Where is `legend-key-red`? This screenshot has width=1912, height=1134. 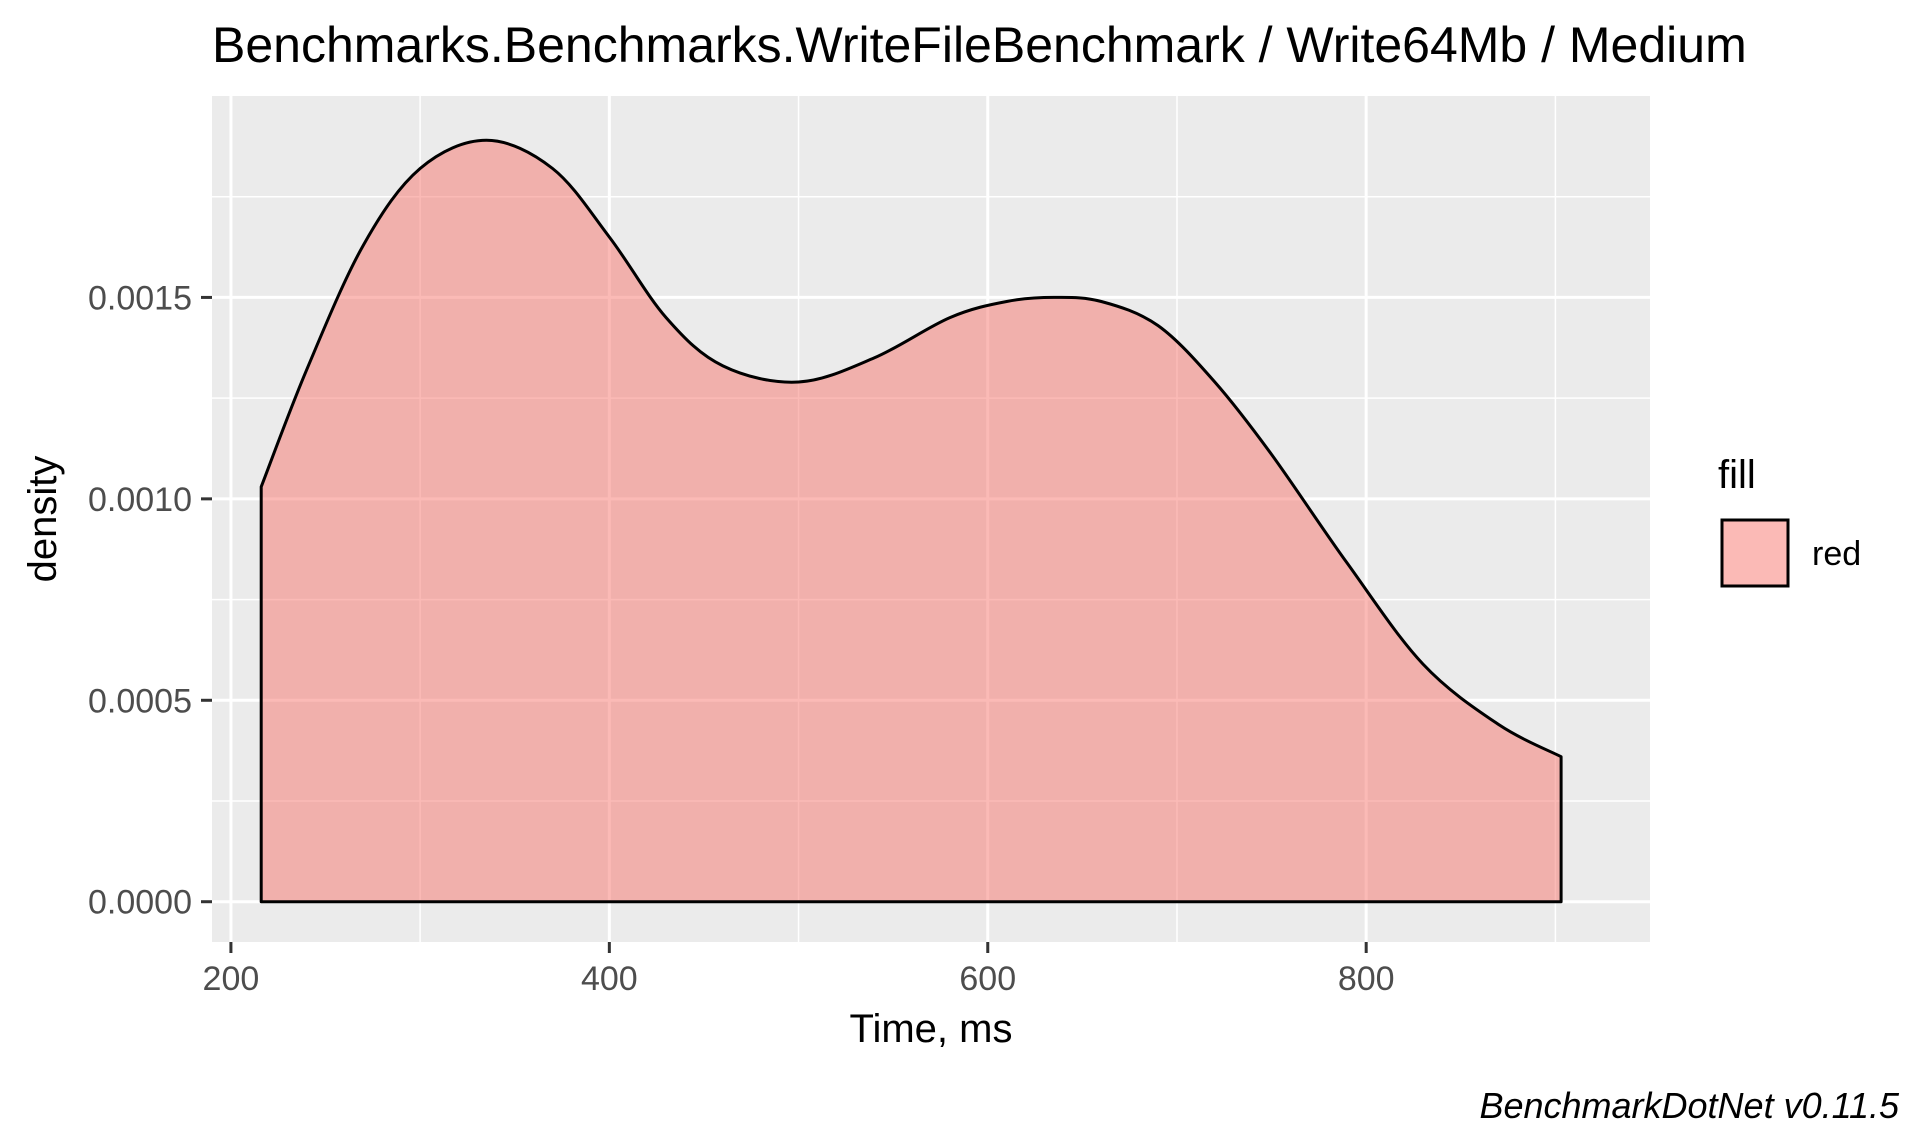 legend-key-red is located at coordinates (1755, 553).